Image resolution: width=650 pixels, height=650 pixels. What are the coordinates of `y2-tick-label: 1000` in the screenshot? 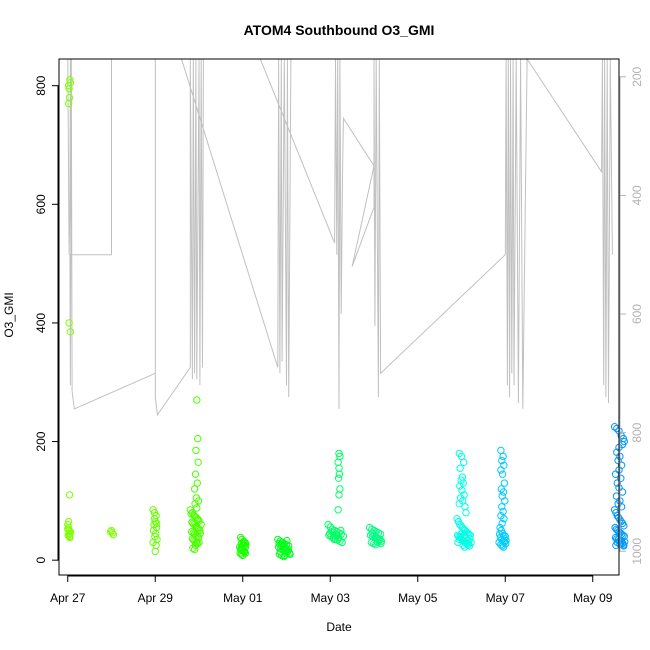 It's located at (637, 551).